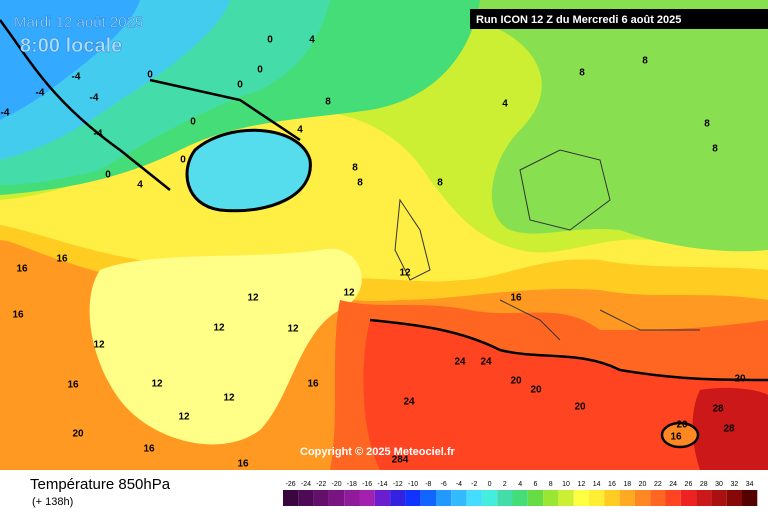 Image resolution: width=768 pixels, height=517 pixels. Describe the element at coordinates (704, 484) in the screenshot. I see `scale-label: 28` at that location.